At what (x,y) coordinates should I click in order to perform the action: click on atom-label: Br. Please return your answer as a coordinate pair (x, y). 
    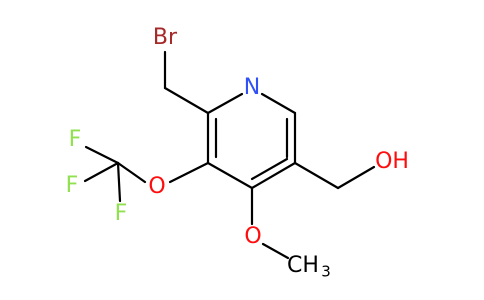
    Looking at the image, I should click on (165, 37).